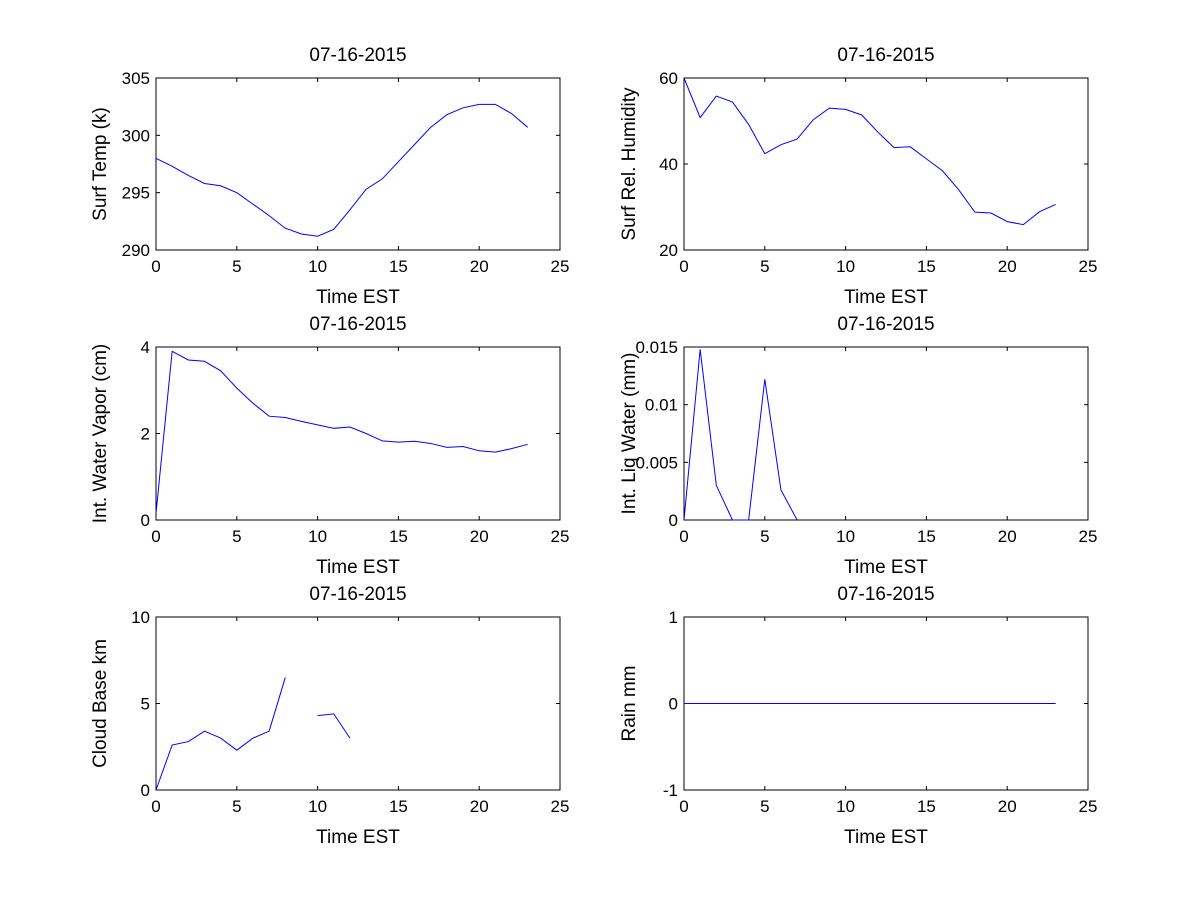 This screenshot has width=1200, height=900. I want to click on y-tick-label: 0.01, so click(661, 405).